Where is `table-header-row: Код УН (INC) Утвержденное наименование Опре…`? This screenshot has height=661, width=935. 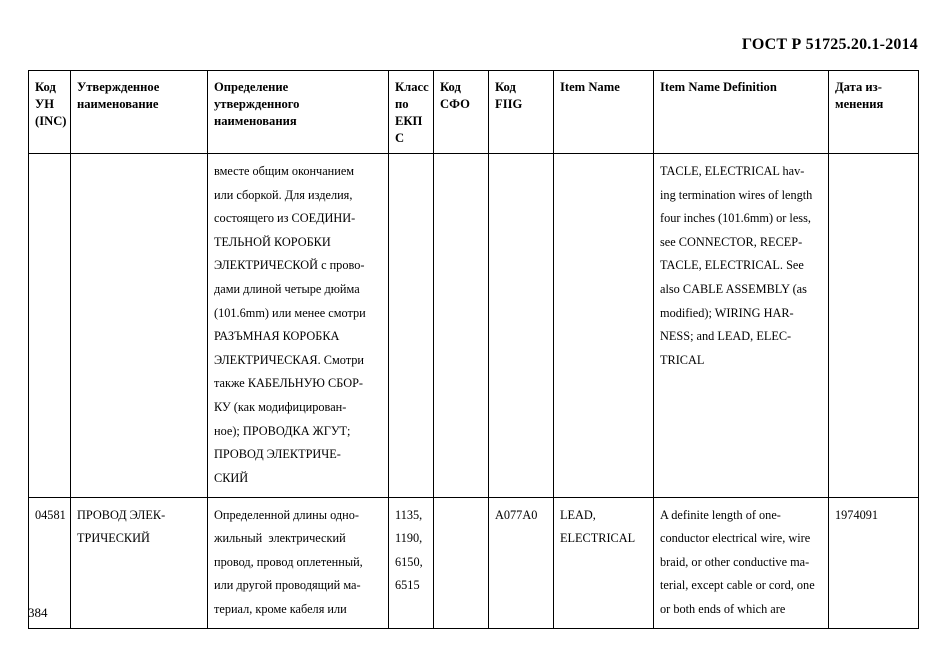
table-header-row: Код УН (INC) Утвержденное наименование Опре… is located at coordinates (473, 112).